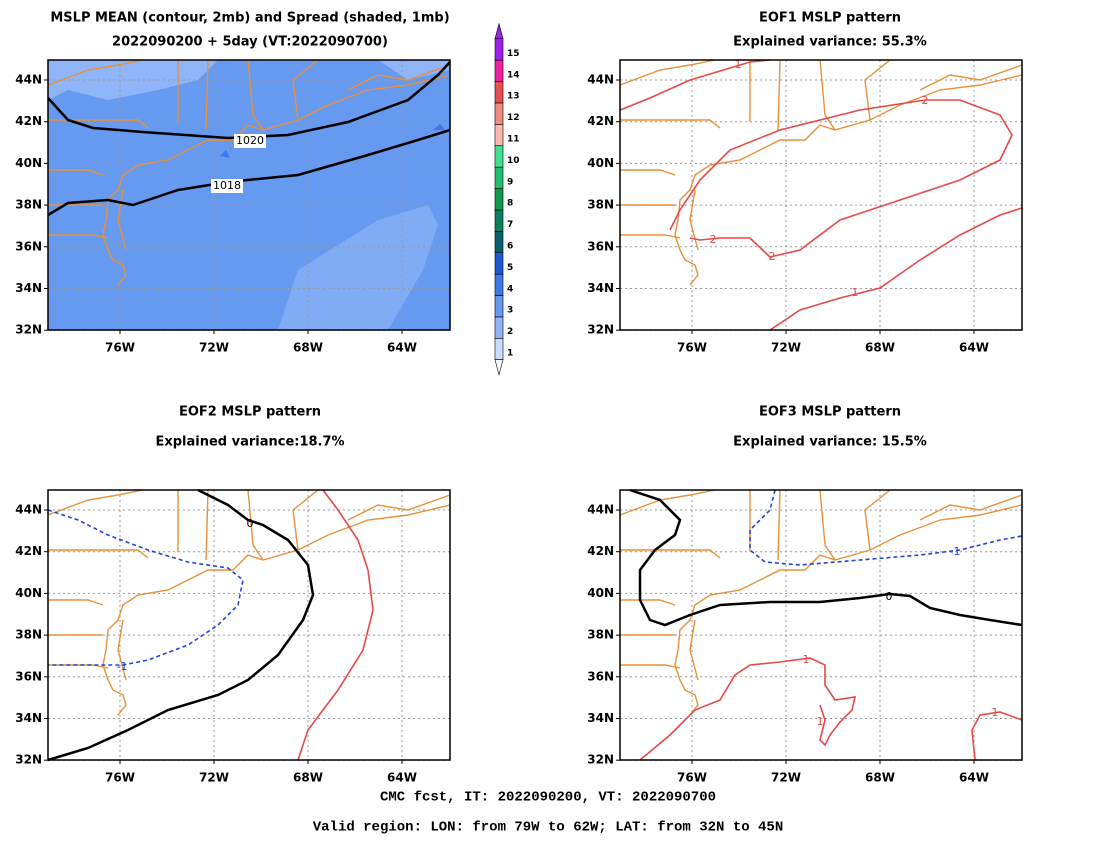 The width and height of the screenshot is (1100, 850). I want to click on contour-label-bg, so click(227, 186).